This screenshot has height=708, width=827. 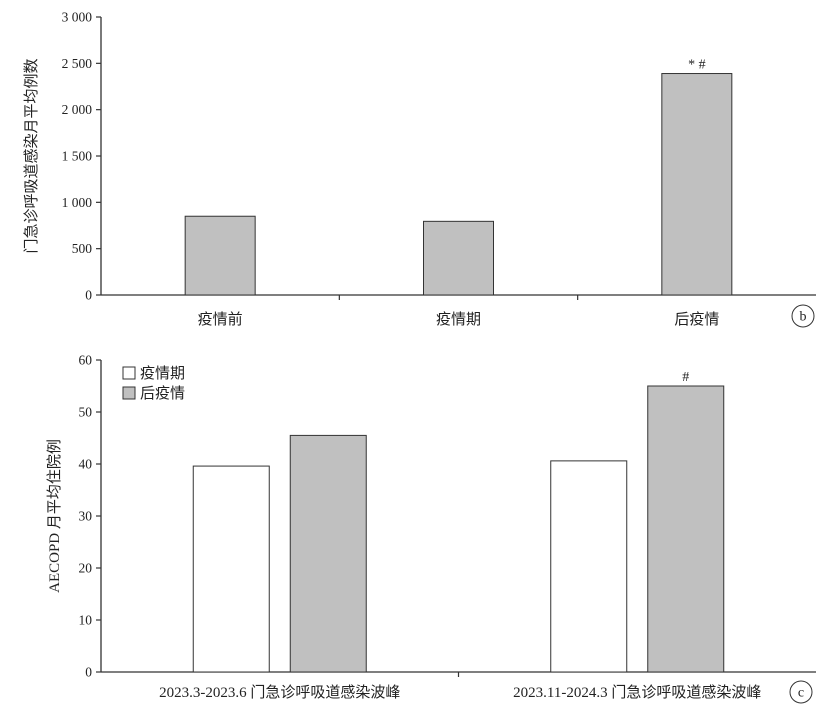 I want to click on y-tick-label-b: 2 000, so click(x=77, y=109).